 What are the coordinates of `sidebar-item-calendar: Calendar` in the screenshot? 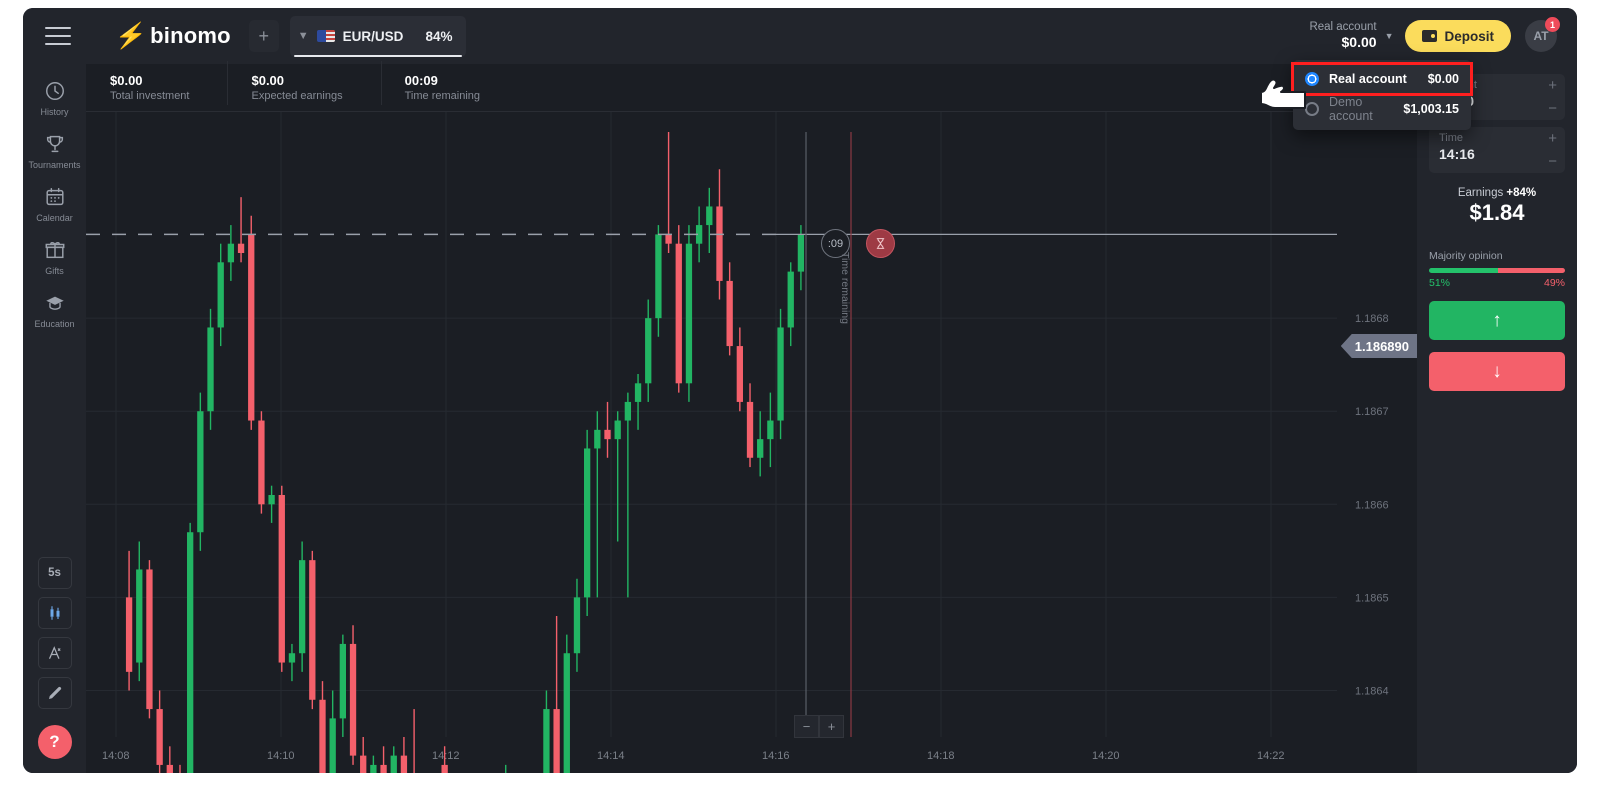 It's located at (54, 203).